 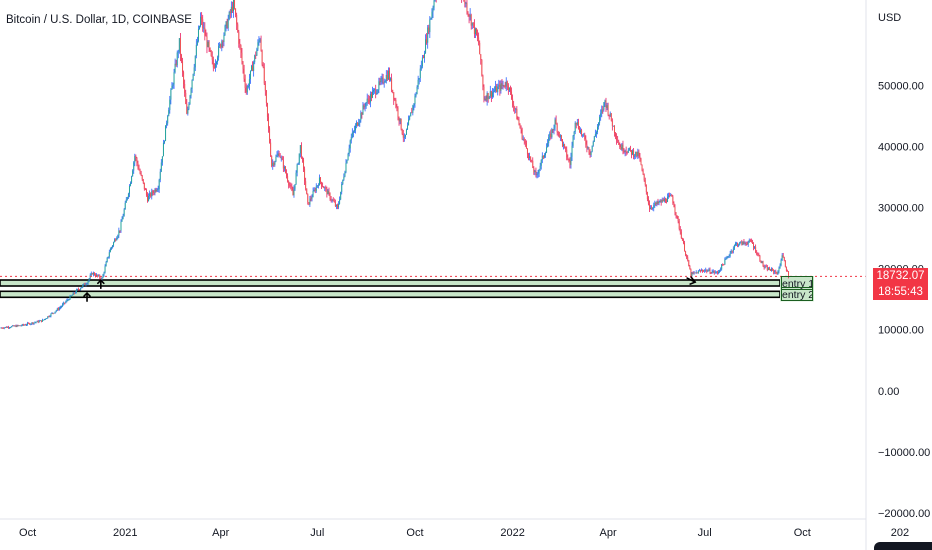 What do you see at coordinates (797, 294) in the screenshot?
I see `entry-2-label: entry 2` at bounding box center [797, 294].